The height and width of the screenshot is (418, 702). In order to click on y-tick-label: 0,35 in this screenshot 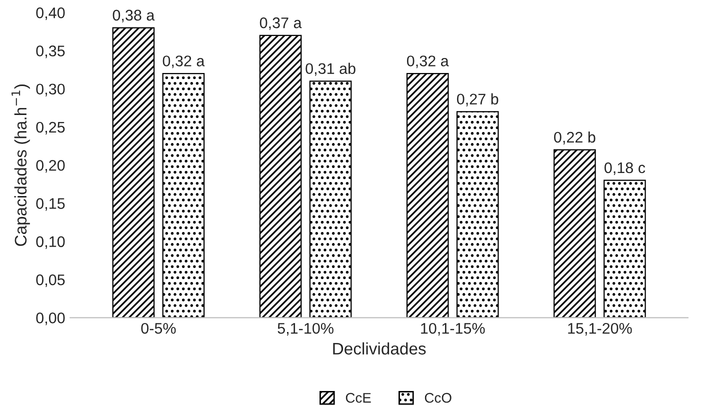, I will do `click(50, 52)`.